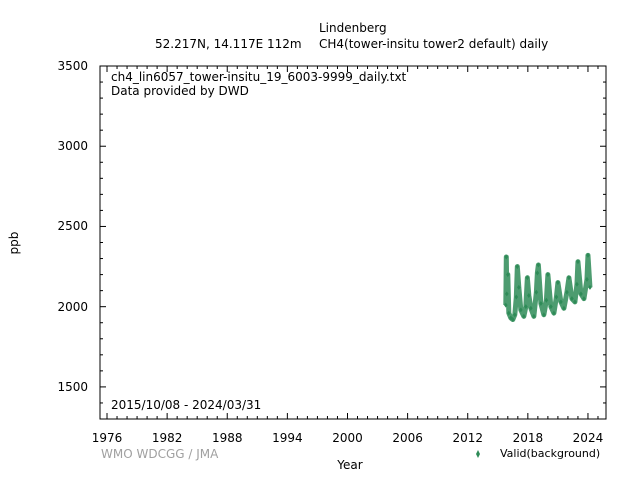 Image resolution: width=640 pixels, height=480 pixels. I want to click on station-location: 52.217N, 14.117E 112m, so click(228, 44).